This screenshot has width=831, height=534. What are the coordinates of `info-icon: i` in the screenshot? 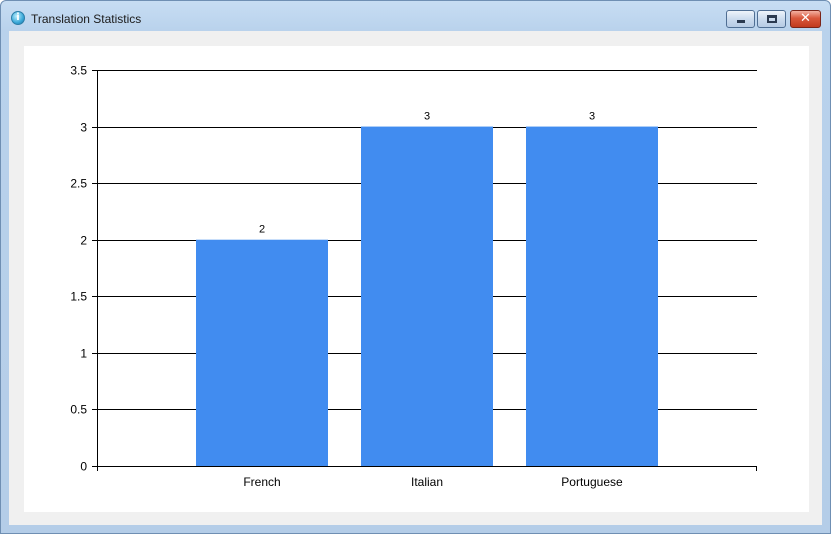 It's located at (18, 18).